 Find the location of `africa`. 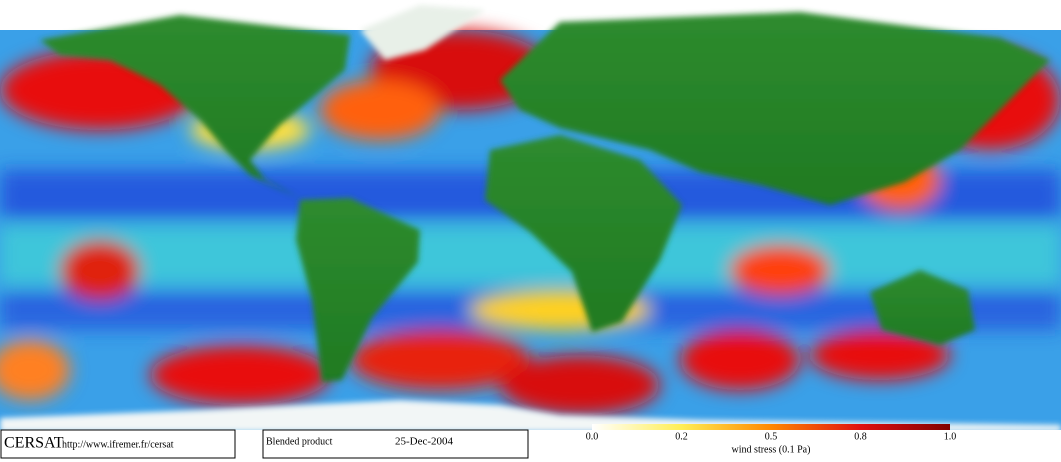

africa is located at coordinates (583, 233).